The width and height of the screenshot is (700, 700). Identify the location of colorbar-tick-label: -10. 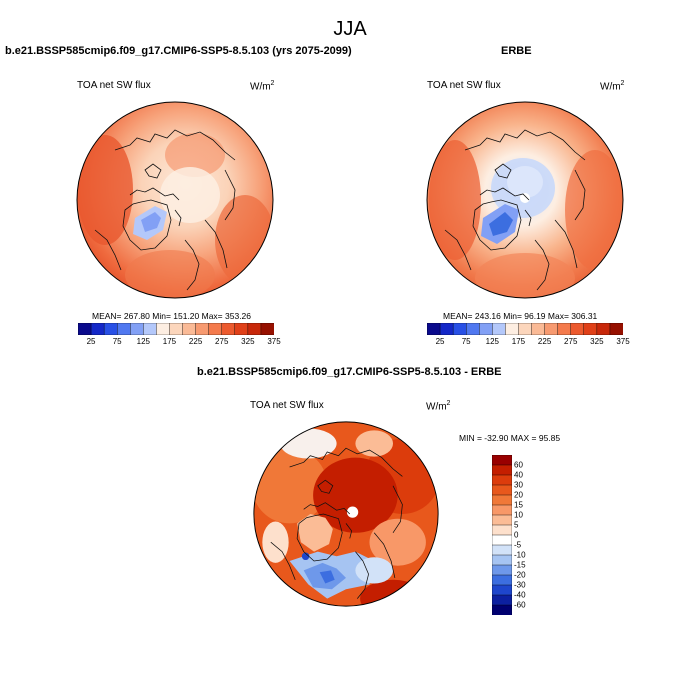
(520, 555).